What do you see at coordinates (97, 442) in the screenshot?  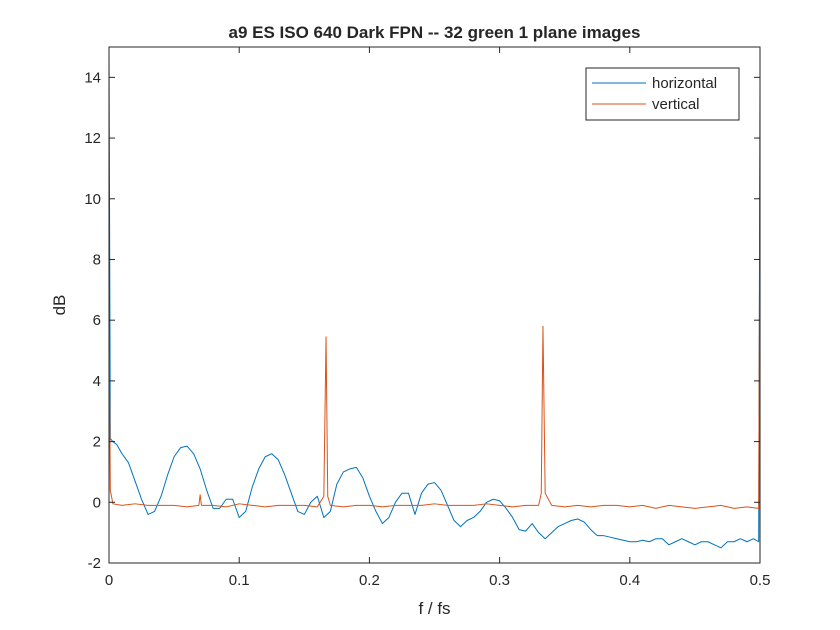 I see `y-tick-label: 2` at bounding box center [97, 442].